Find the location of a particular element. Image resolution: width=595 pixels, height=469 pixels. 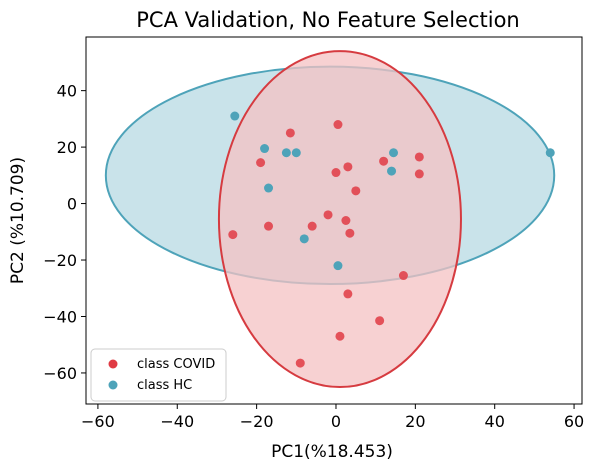

y-axis-label: PC2 (%10.709) is located at coordinates (18, 220).